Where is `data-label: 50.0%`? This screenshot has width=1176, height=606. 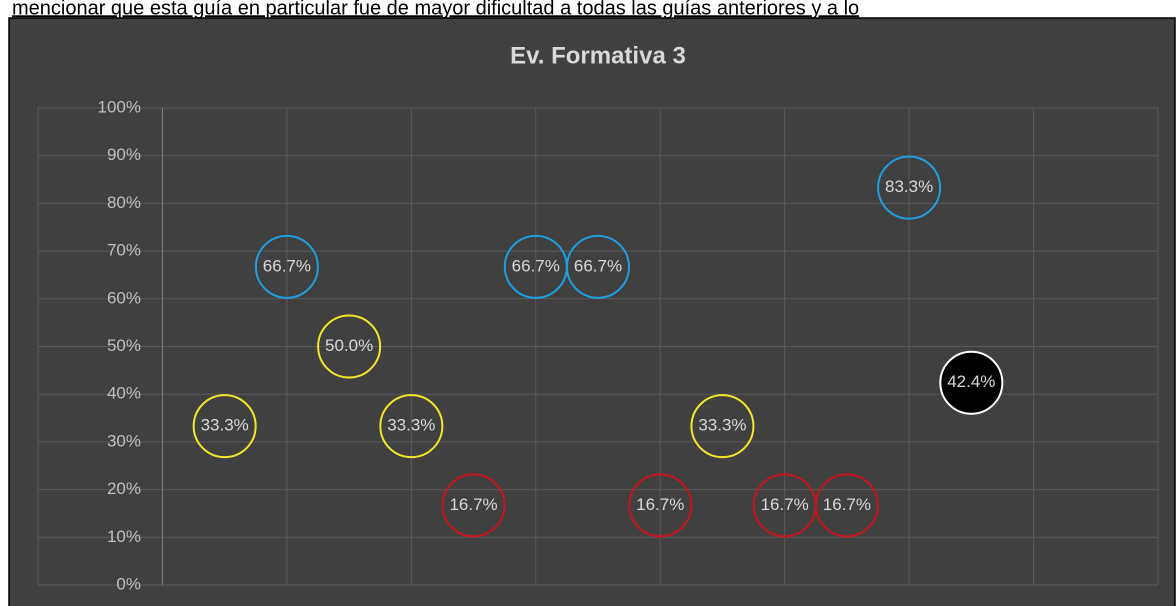
data-label: 50.0% is located at coordinates (349, 345).